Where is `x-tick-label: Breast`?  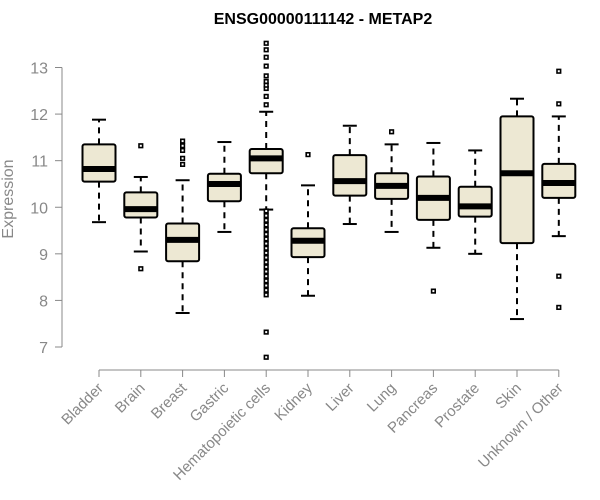 x-tick-label: Breast is located at coordinates (169, 400).